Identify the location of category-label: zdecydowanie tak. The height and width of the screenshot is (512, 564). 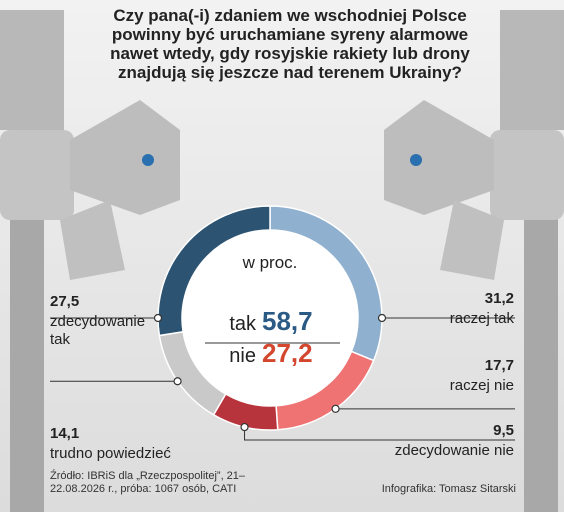
(98, 330).